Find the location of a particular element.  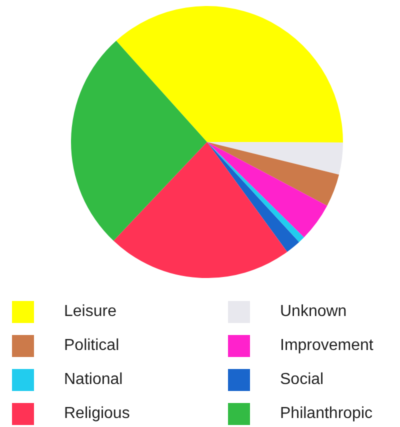

legend-label: Unknown is located at coordinates (313, 312).